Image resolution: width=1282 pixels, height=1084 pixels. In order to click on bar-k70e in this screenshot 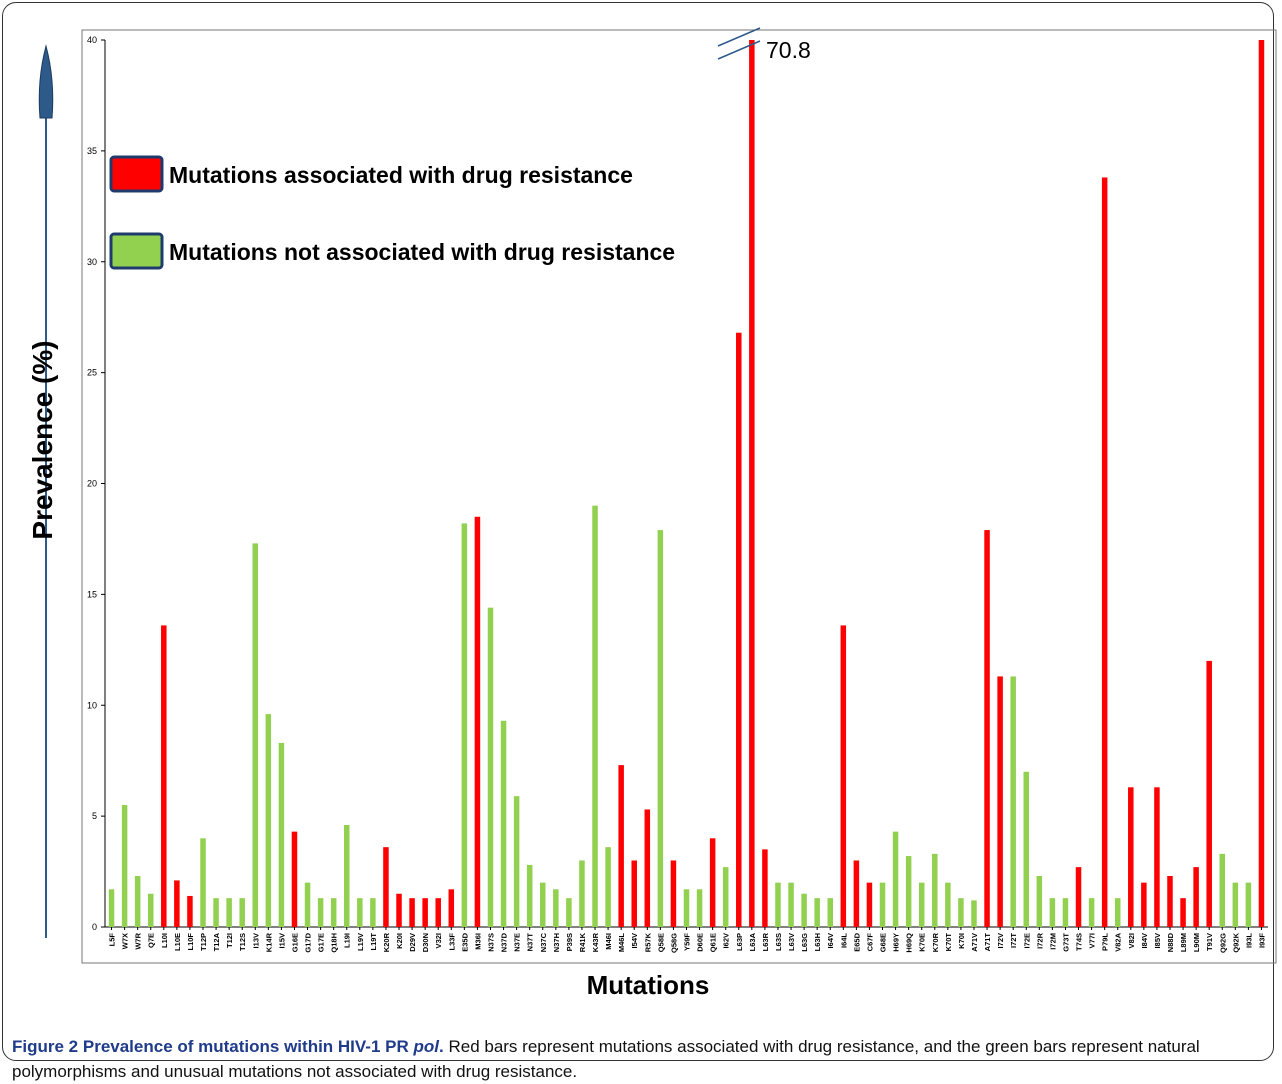, I will do `click(921, 904)`.